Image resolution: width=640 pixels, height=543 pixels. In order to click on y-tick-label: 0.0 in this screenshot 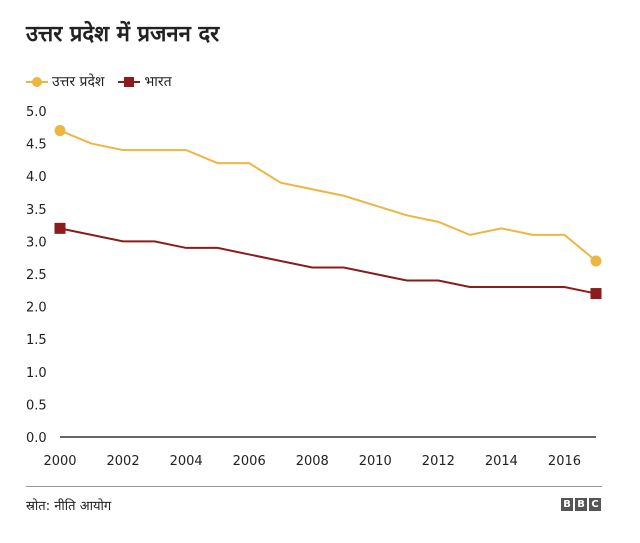, I will do `click(36, 438)`.